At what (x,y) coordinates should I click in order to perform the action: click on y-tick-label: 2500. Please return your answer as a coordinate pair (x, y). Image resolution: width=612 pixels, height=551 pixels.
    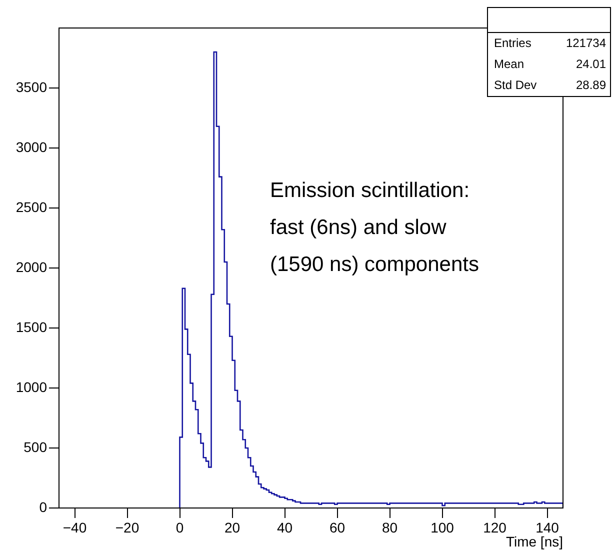
    Looking at the image, I should click on (32, 206).